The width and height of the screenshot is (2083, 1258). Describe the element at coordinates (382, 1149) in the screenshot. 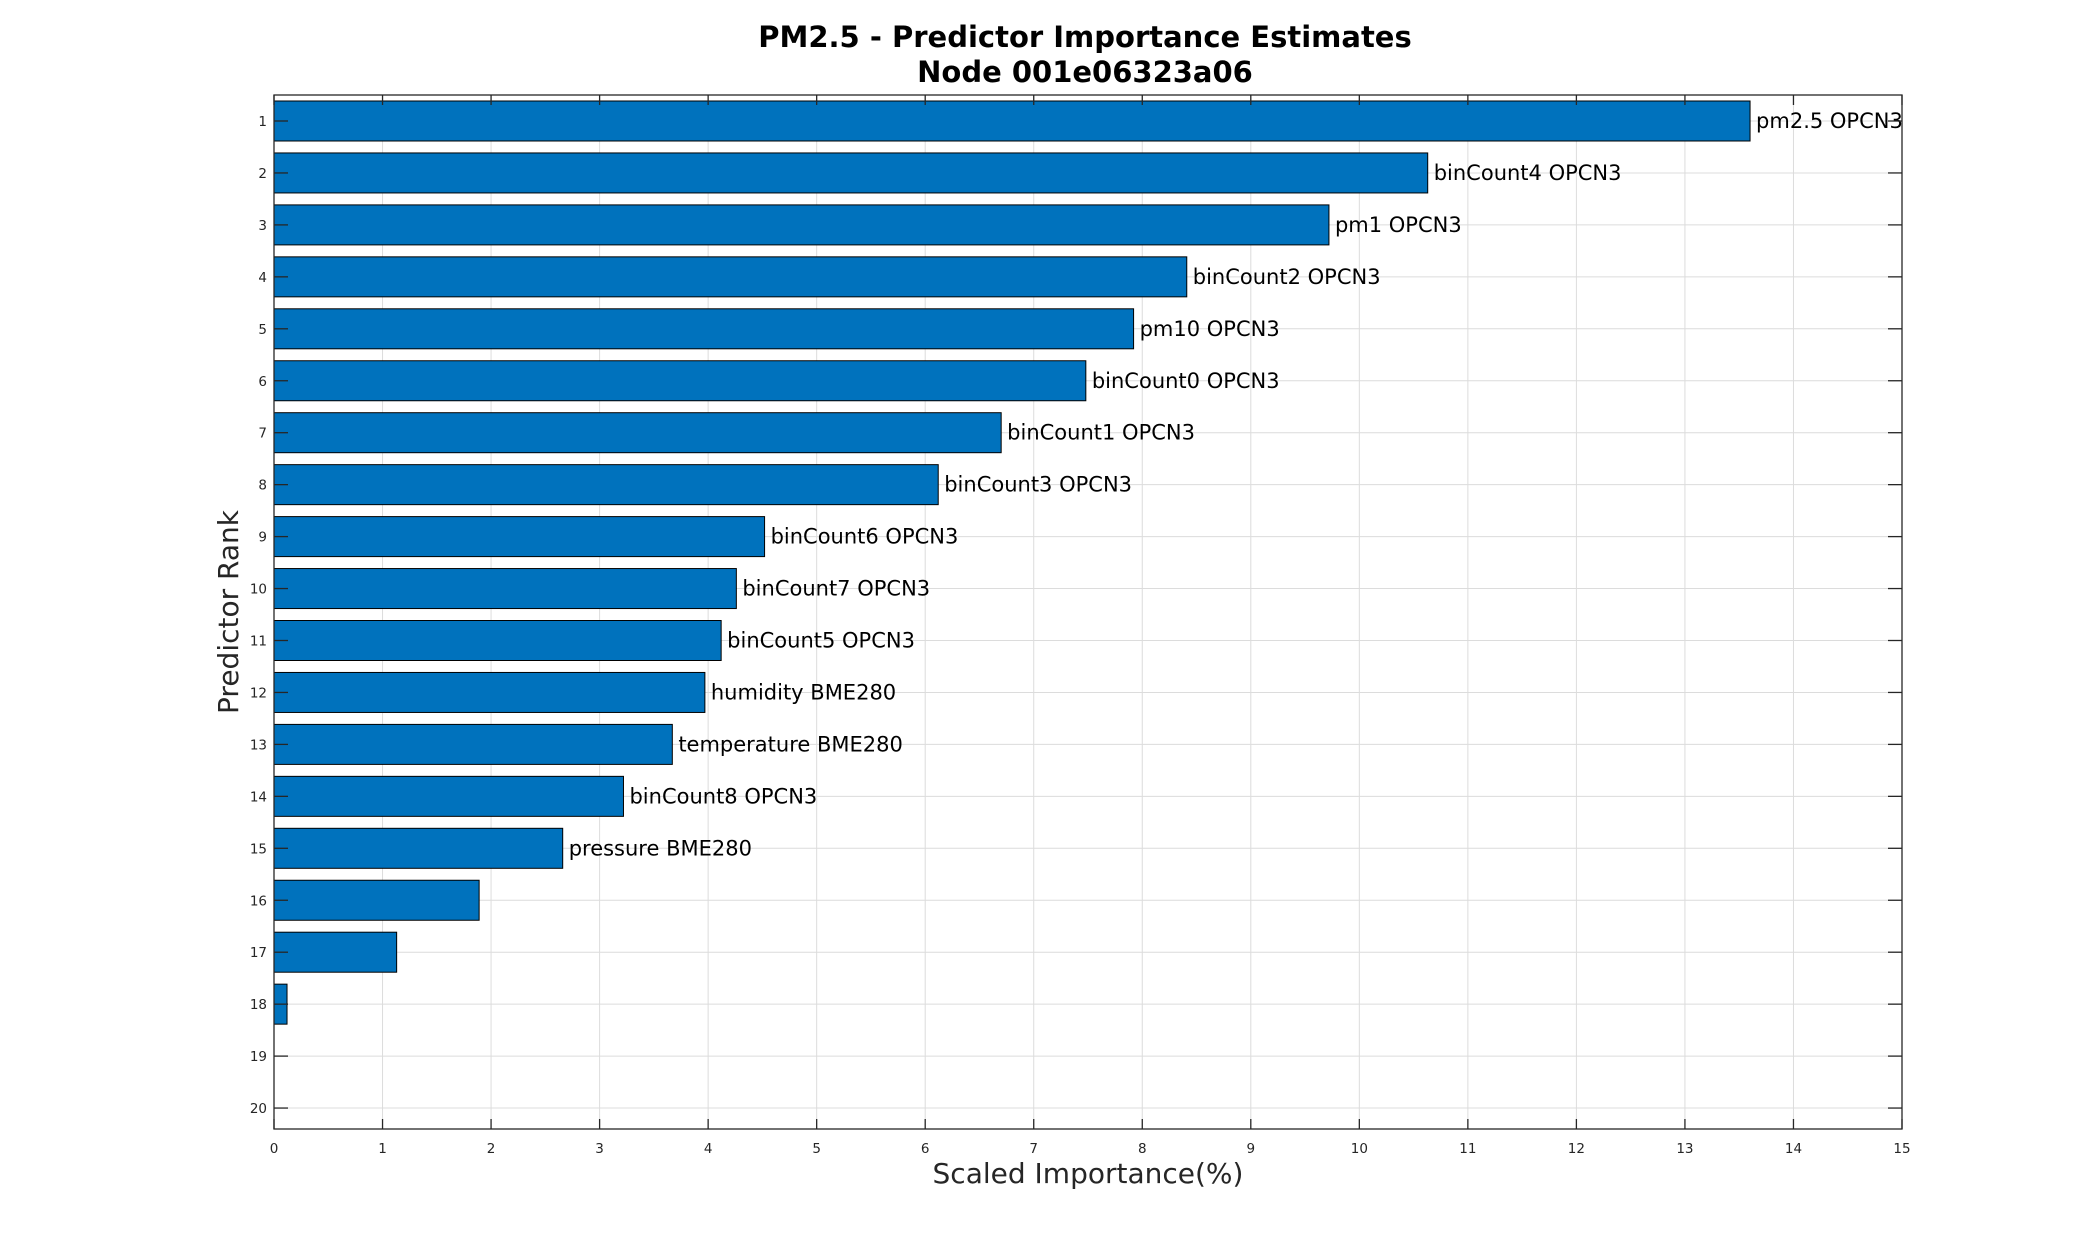

I see `x-tick-label: 1` at that location.